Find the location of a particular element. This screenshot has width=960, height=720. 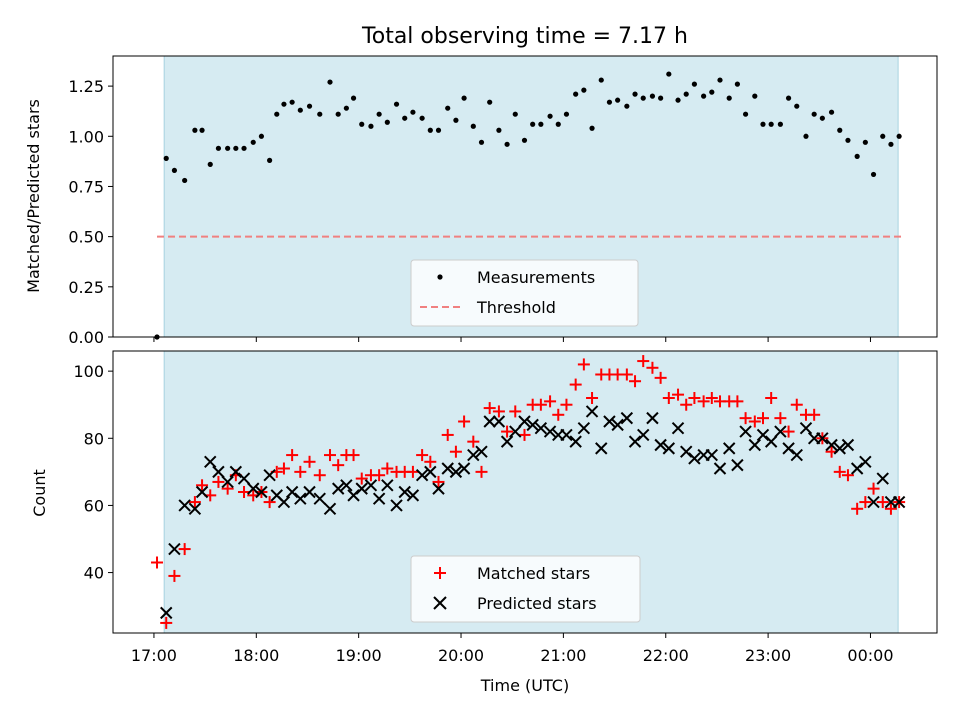

top-y-ticks: 0.00 0.25 0.50 0.75 1.00 1.25 is located at coordinates (90, 212).